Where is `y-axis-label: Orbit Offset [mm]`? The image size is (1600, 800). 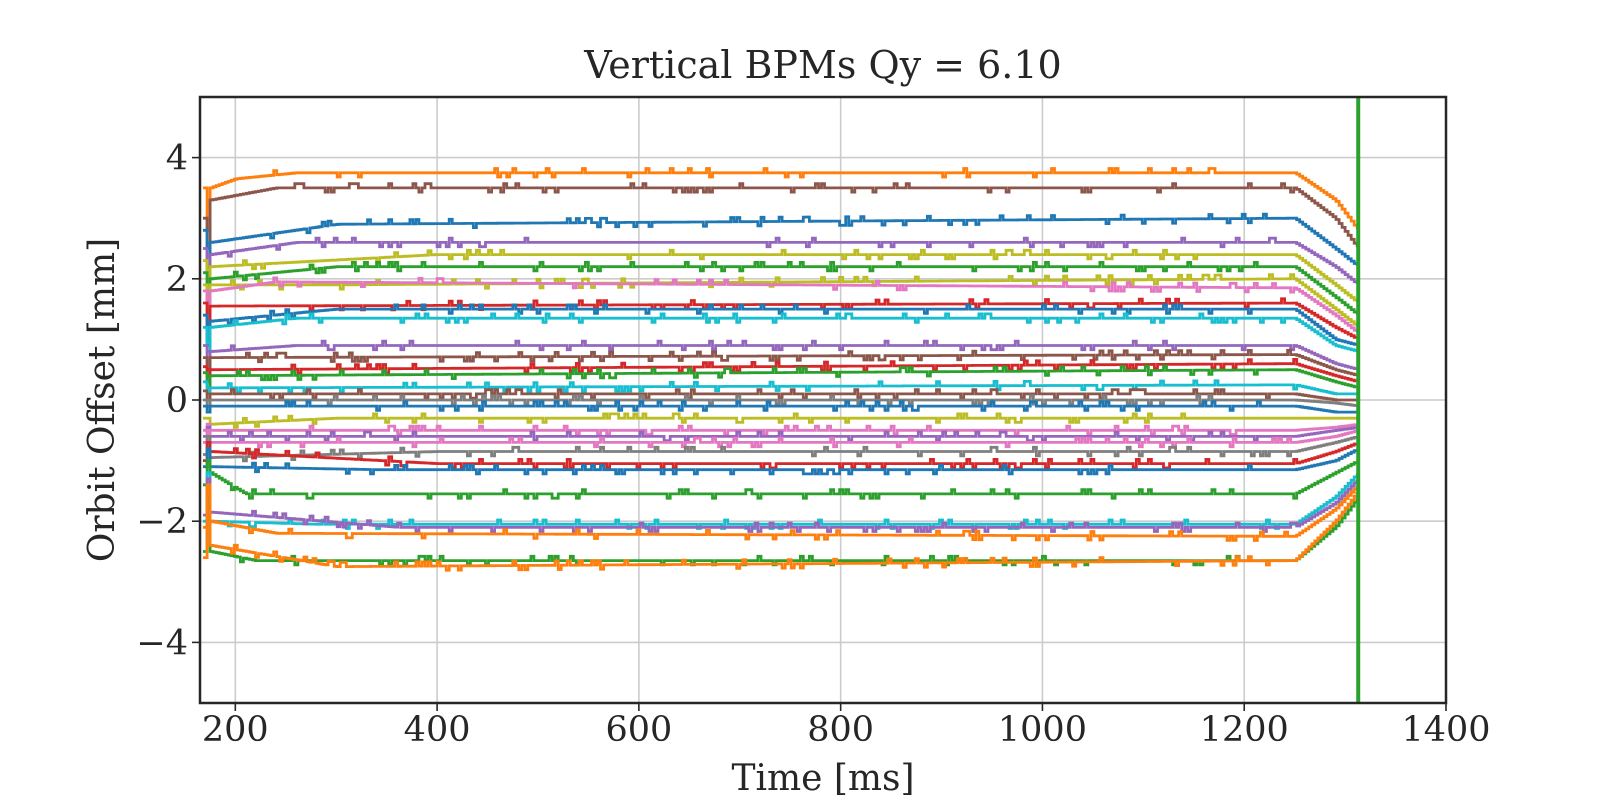 y-axis-label: Orbit Offset [mm] is located at coordinates (102, 400).